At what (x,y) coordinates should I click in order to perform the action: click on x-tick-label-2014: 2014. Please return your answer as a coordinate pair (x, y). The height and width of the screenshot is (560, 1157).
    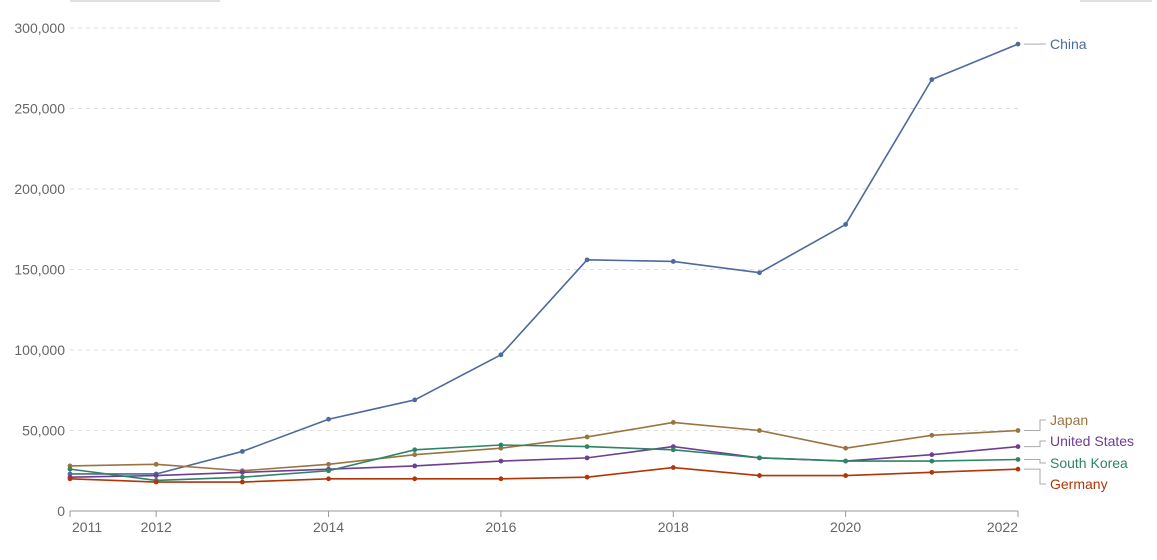
    Looking at the image, I should click on (328, 527).